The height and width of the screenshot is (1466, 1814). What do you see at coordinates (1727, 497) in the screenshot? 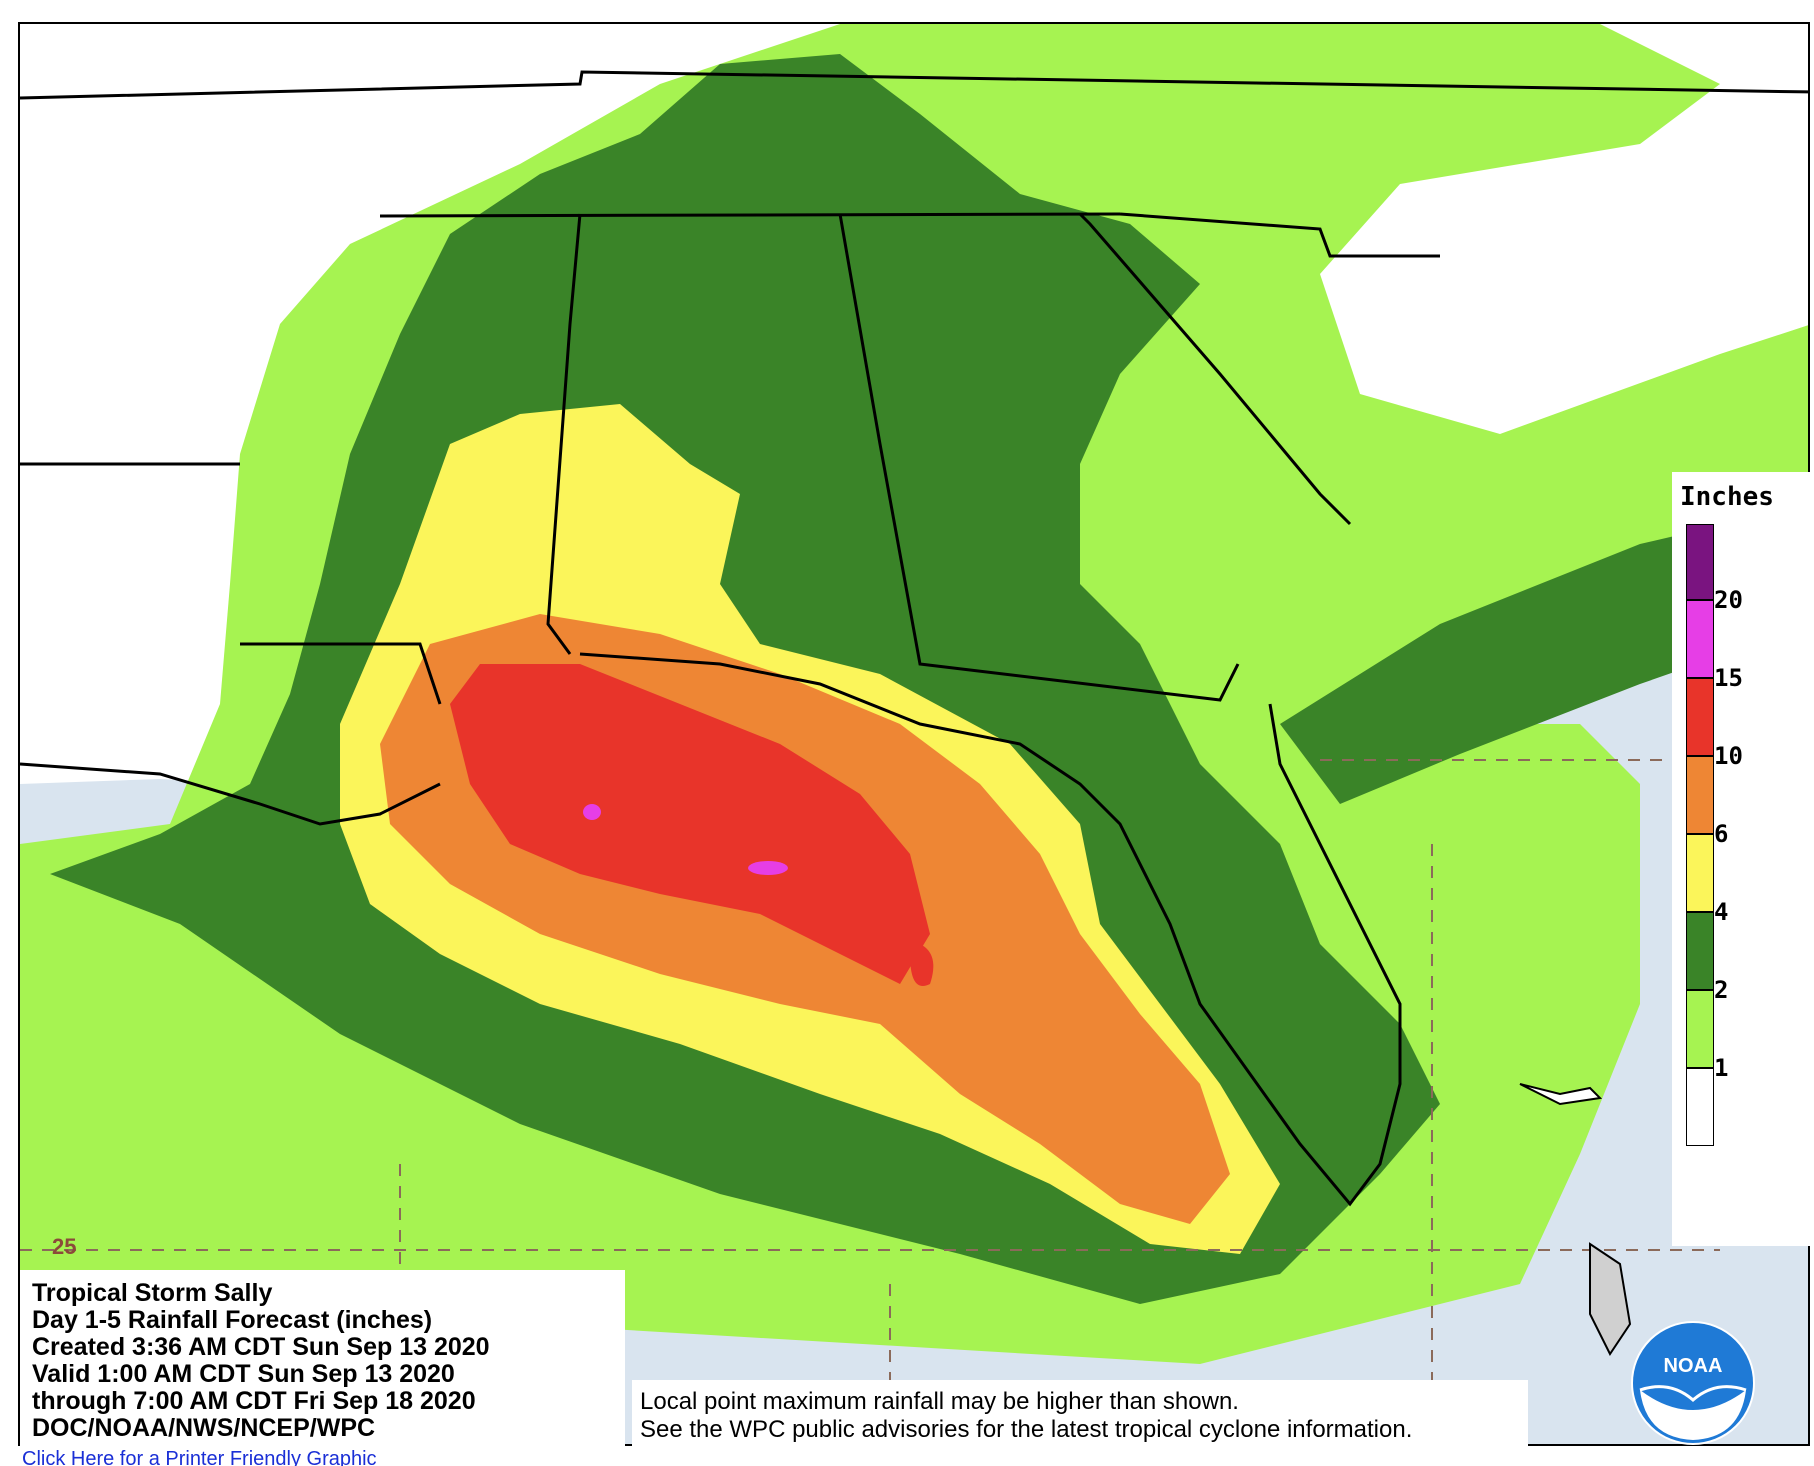
I see `legend-title: Inches` at bounding box center [1727, 497].